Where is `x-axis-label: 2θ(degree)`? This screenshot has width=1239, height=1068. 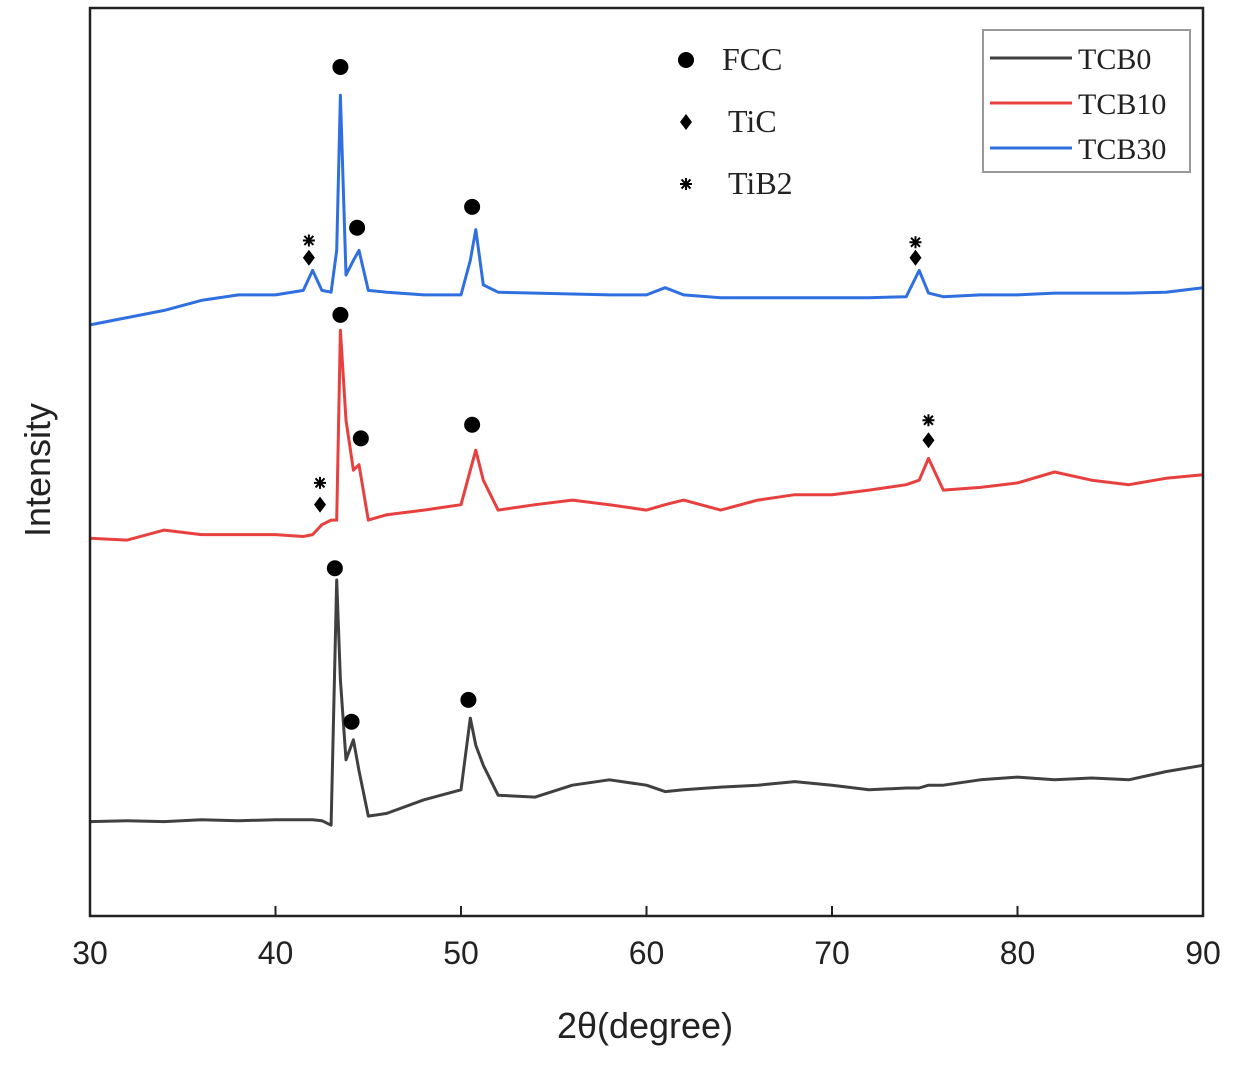
x-axis-label: 2θ(degree) is located at coordinates (645, 1025).